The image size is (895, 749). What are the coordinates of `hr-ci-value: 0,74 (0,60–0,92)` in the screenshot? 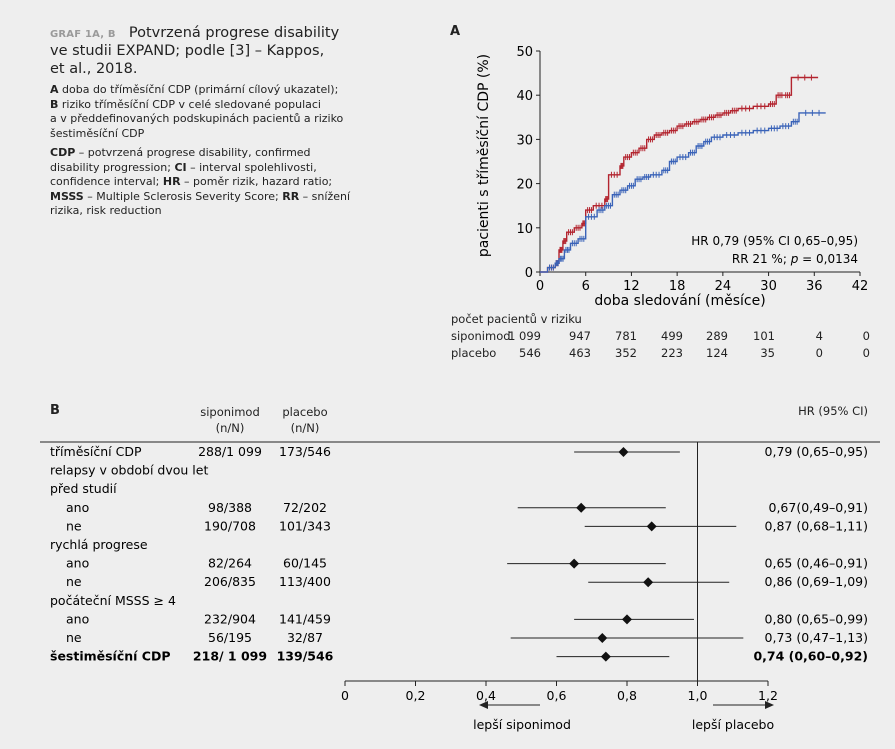 It's located at (810, 656).